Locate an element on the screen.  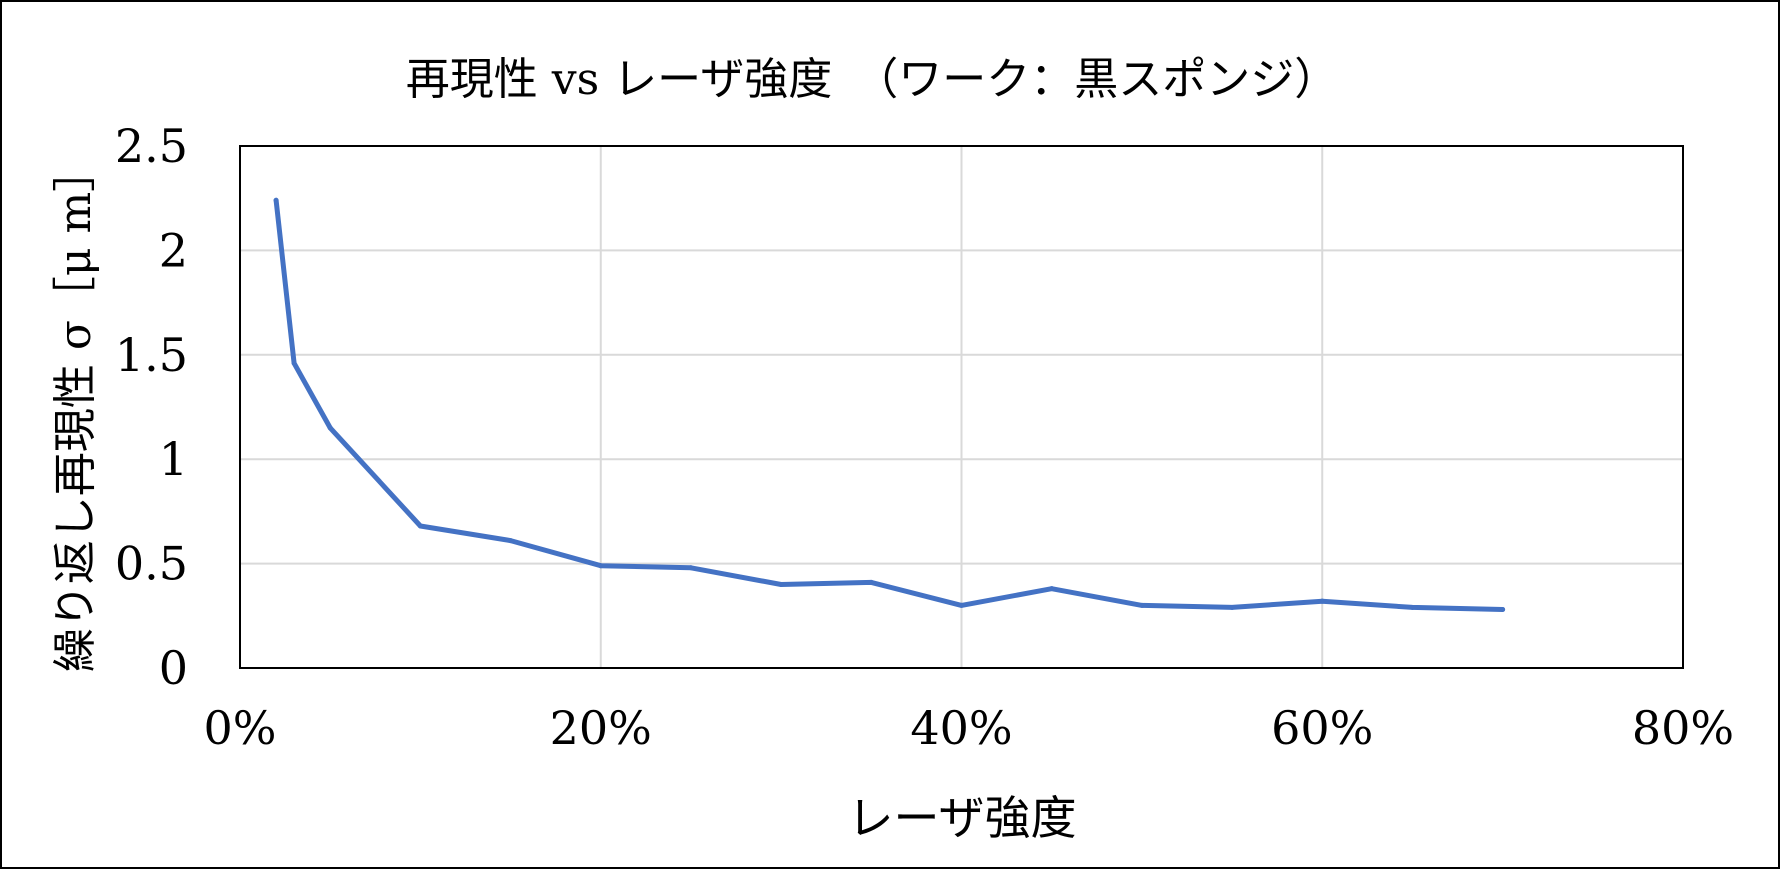
x-tick-label: 20% is located at coordinates (601, 728).